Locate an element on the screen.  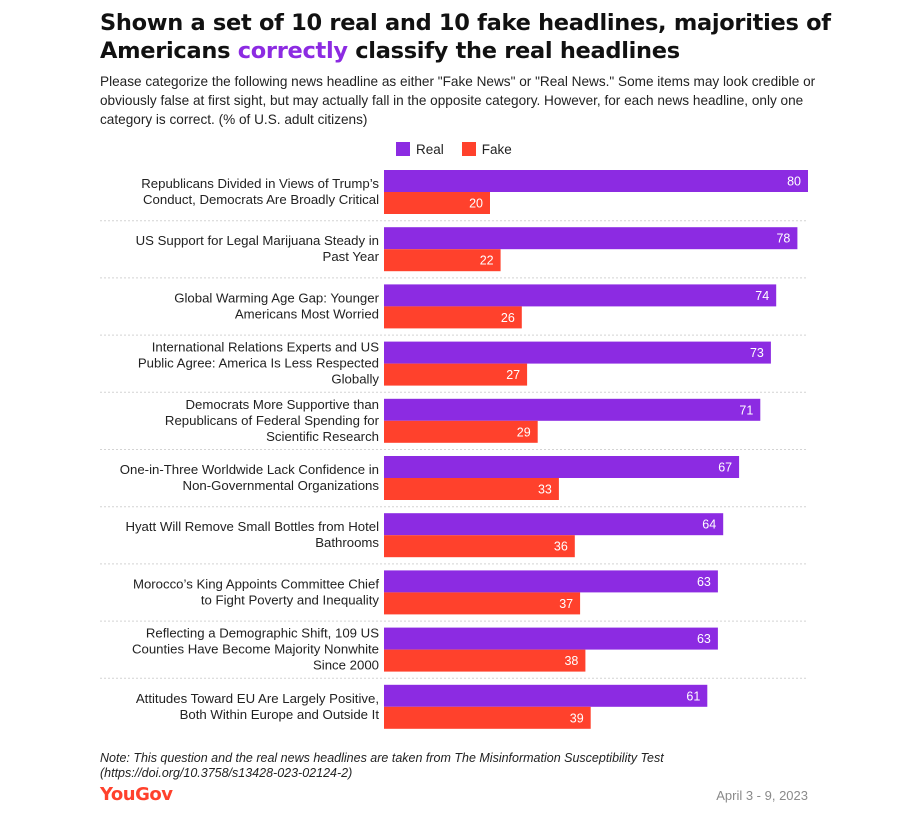
category-label: Global Warming Age Gap: Younger is located at coordinates (276, 297).